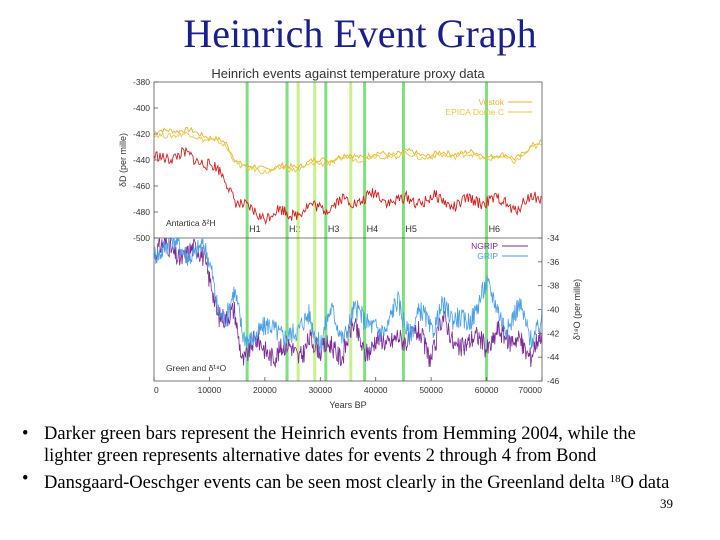 This screenshot has width=720, height=540. What do you see at coordinates (431, 390) in the screenshot?
I see `x-tick-label: 50000` at bounding box center [431, 390].